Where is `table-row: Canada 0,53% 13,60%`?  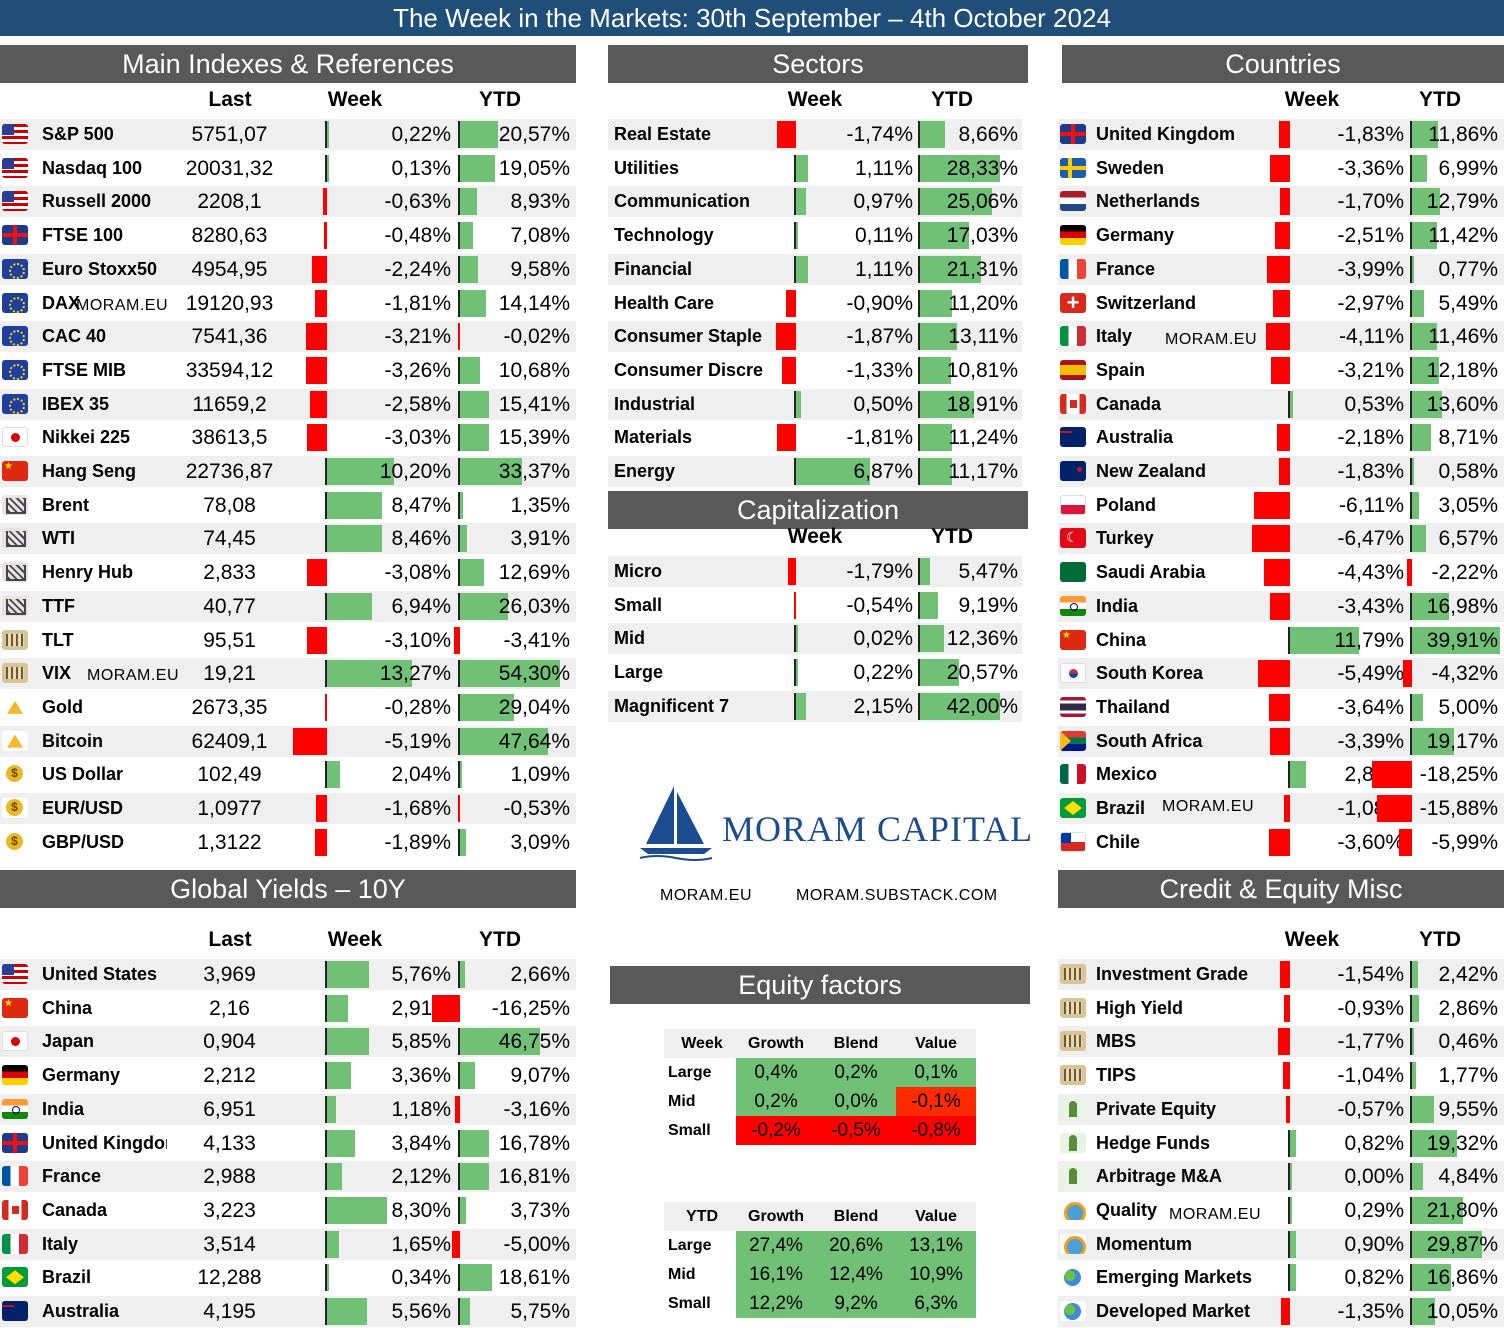 table-row: Canada 0,53% 13,60% is located at coordinates (1281, 404).